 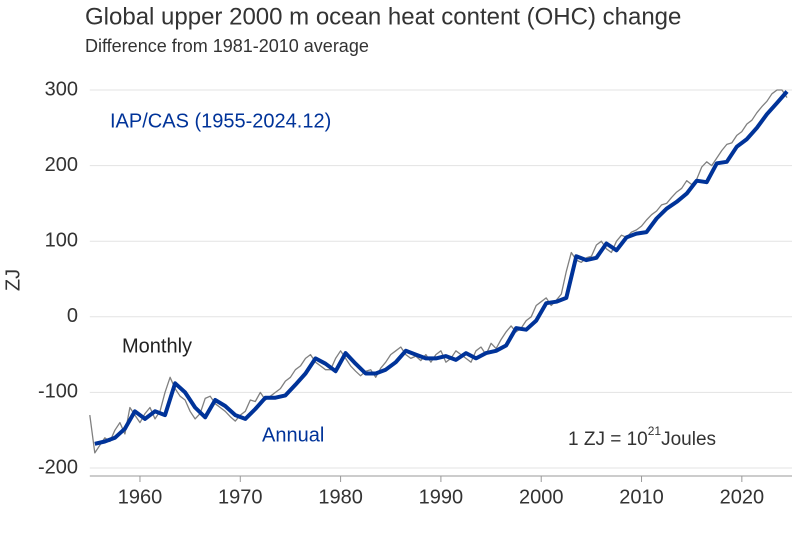 I want to click on unit-base: 1 ZJ = 10, so click(x=608, y=439).